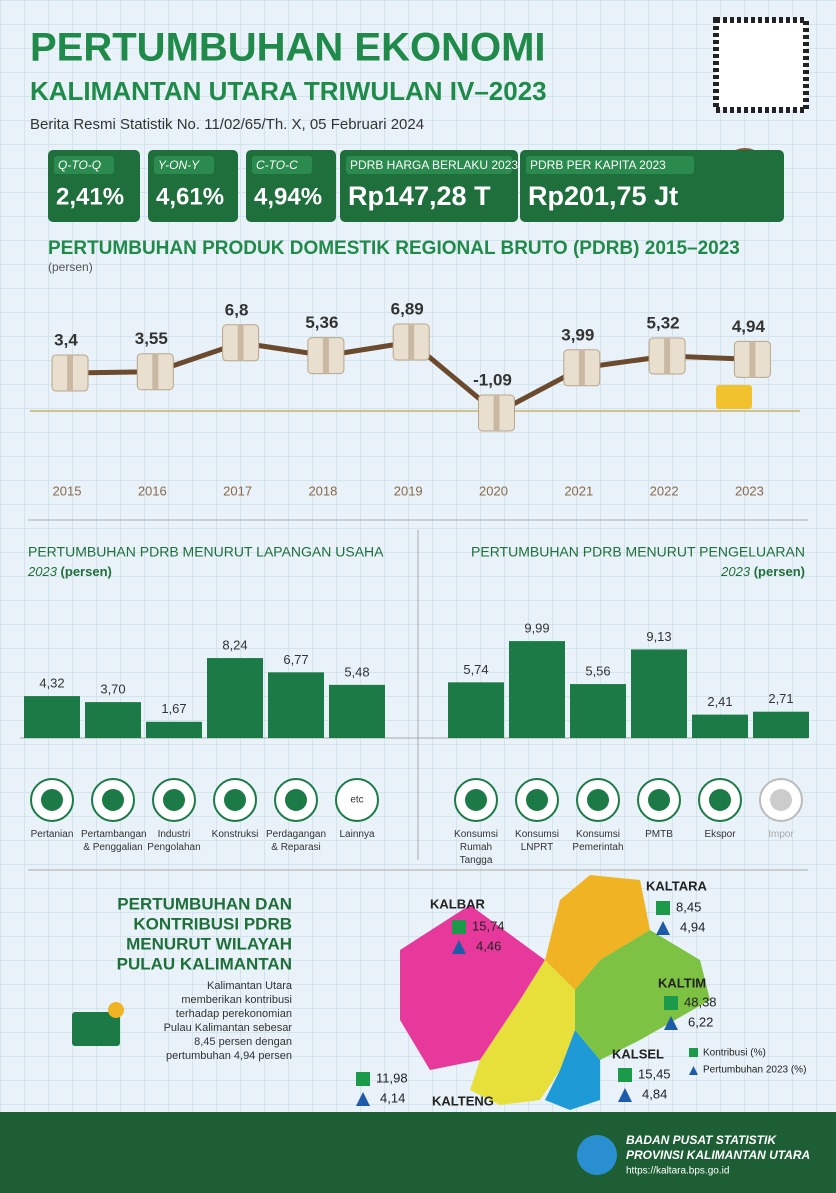 The image size is (836, 1193). I want to click on section-text: Pulau Kalimantan sebesar, so click(228, 1028).